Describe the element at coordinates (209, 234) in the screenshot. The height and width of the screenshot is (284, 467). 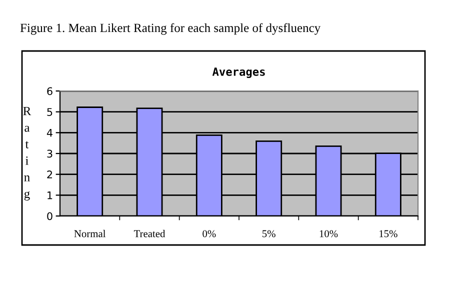
I see `x-tick-label: 0%` at that location.